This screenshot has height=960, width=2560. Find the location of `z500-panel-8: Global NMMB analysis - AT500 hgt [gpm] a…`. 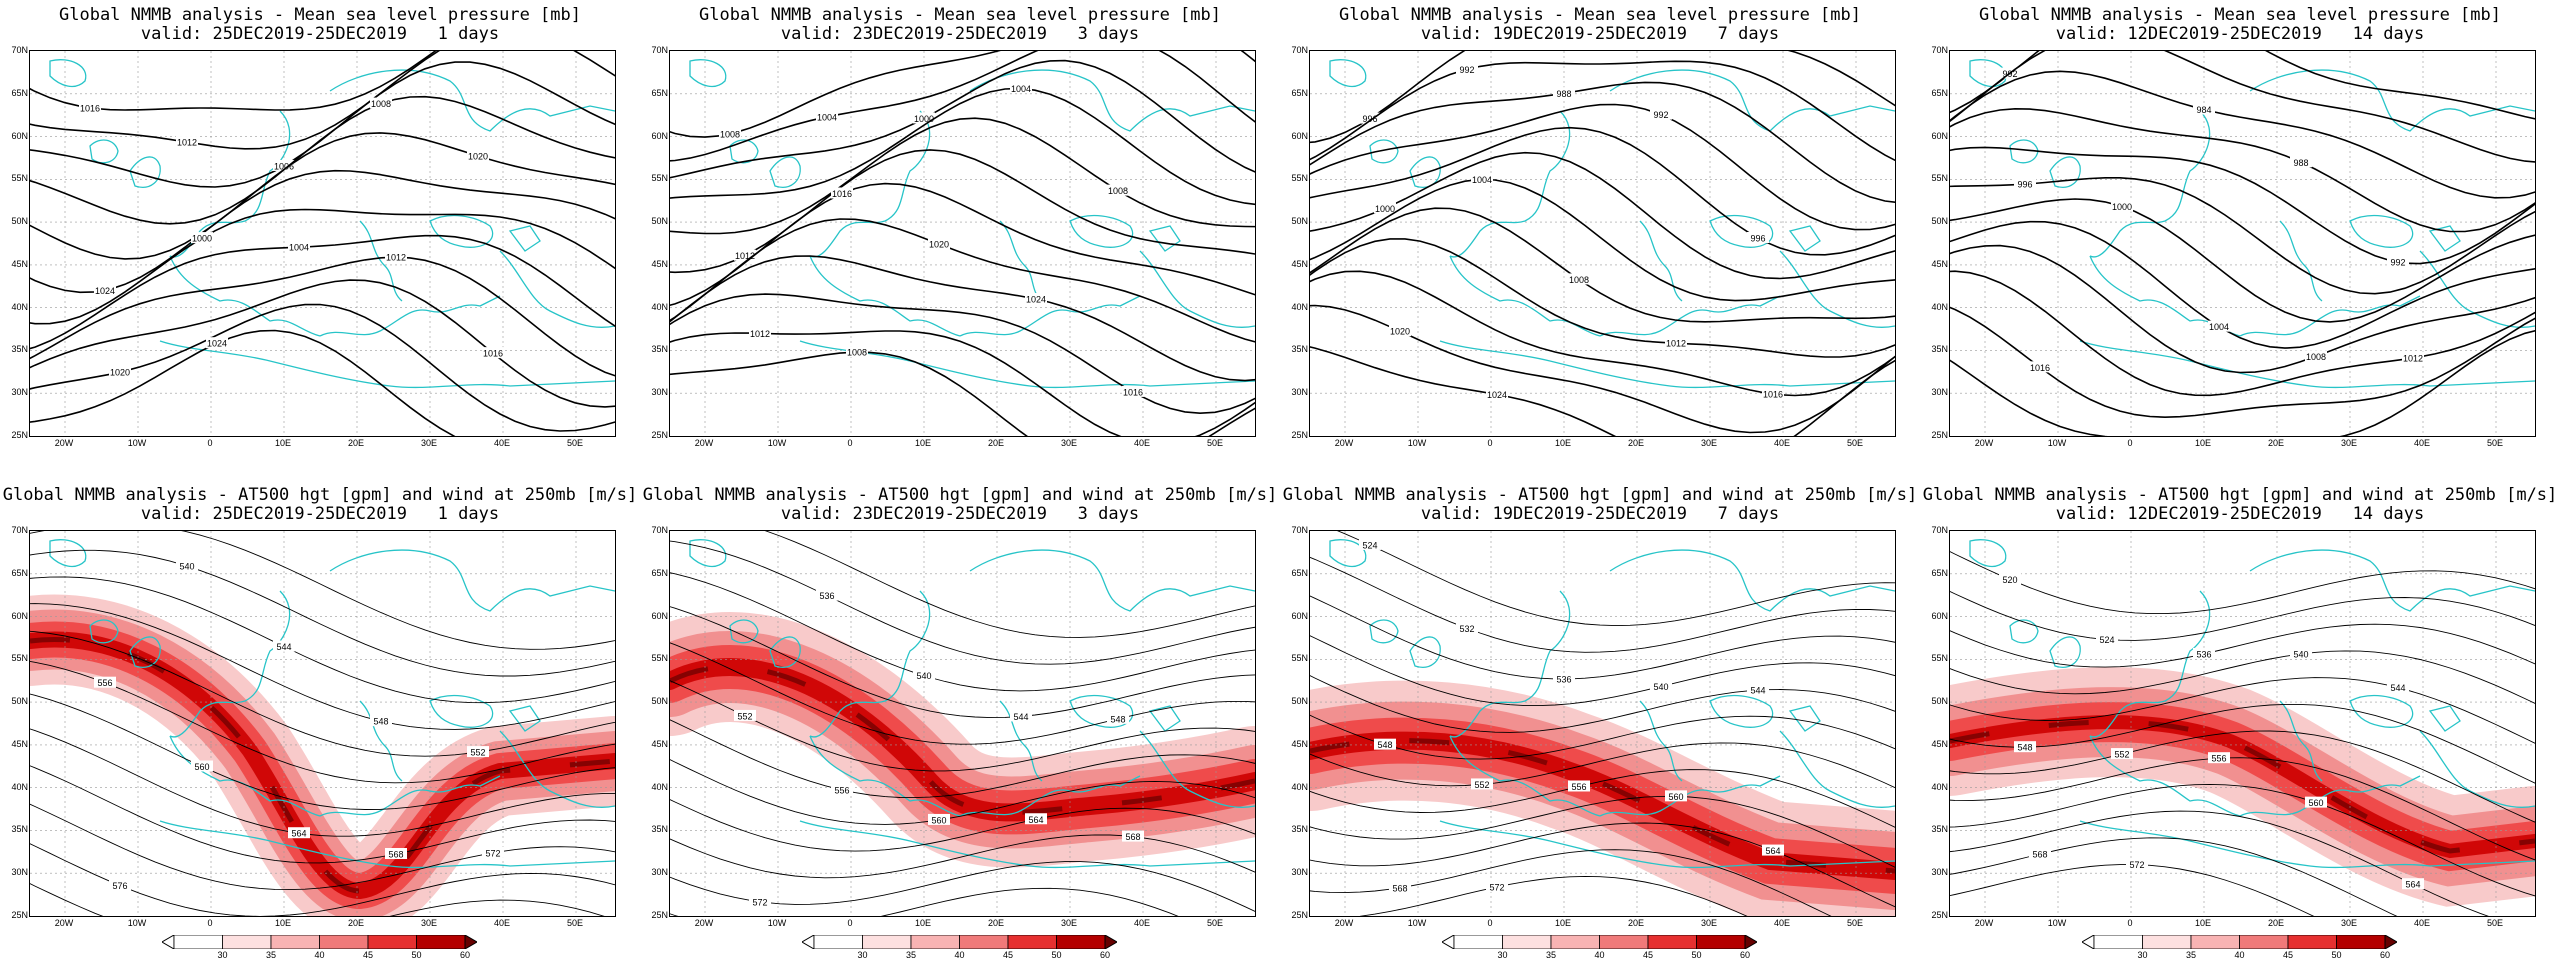

z500-panel-8: Global NMMB analysis - AT500 hgt [gpm] a… is located at coordinates (2240, 720).